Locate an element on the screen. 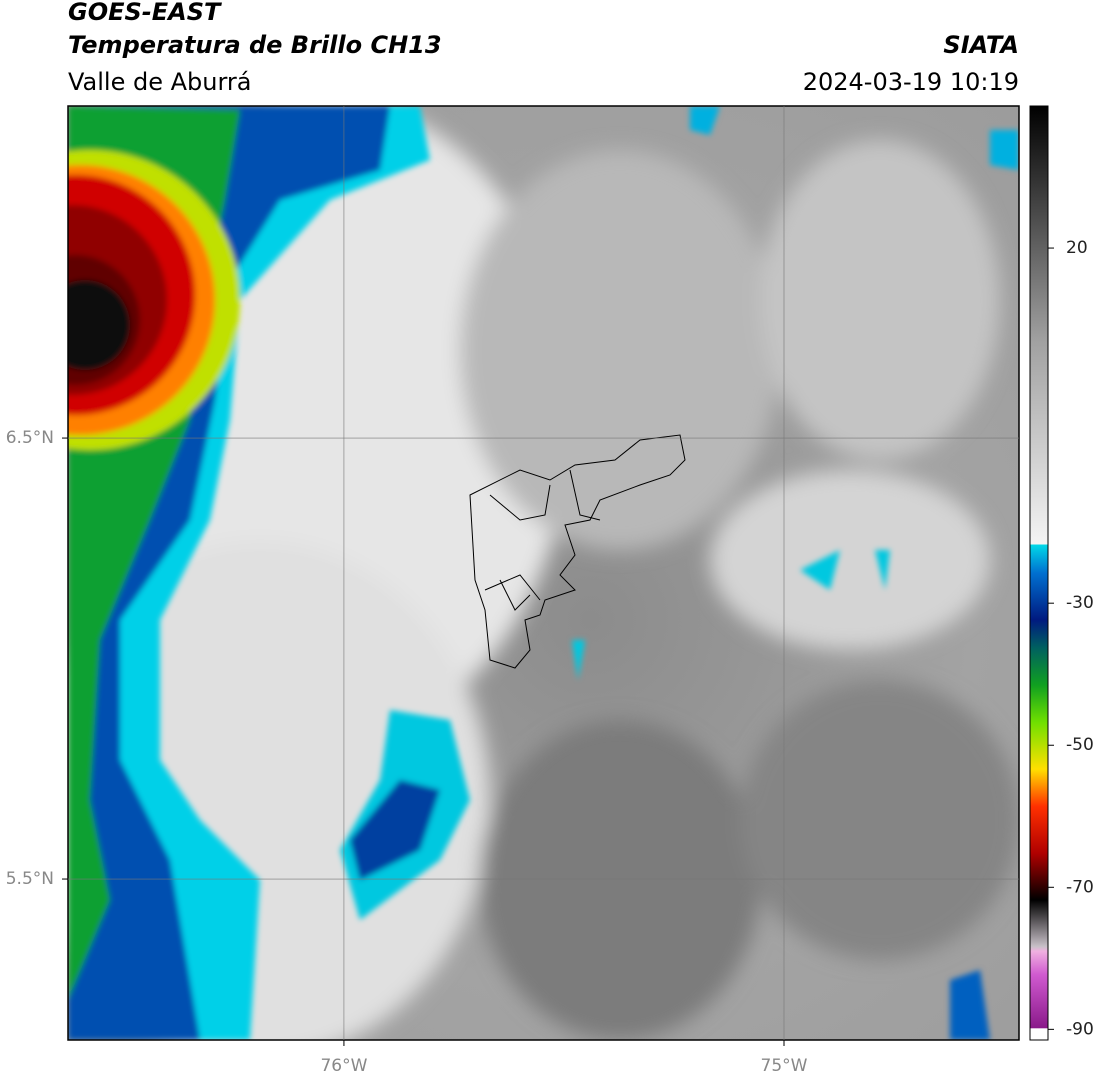 This screenshot has height=1082, width=1094. y-tick-label: 6.5°N is located at coordinates (30, 438).